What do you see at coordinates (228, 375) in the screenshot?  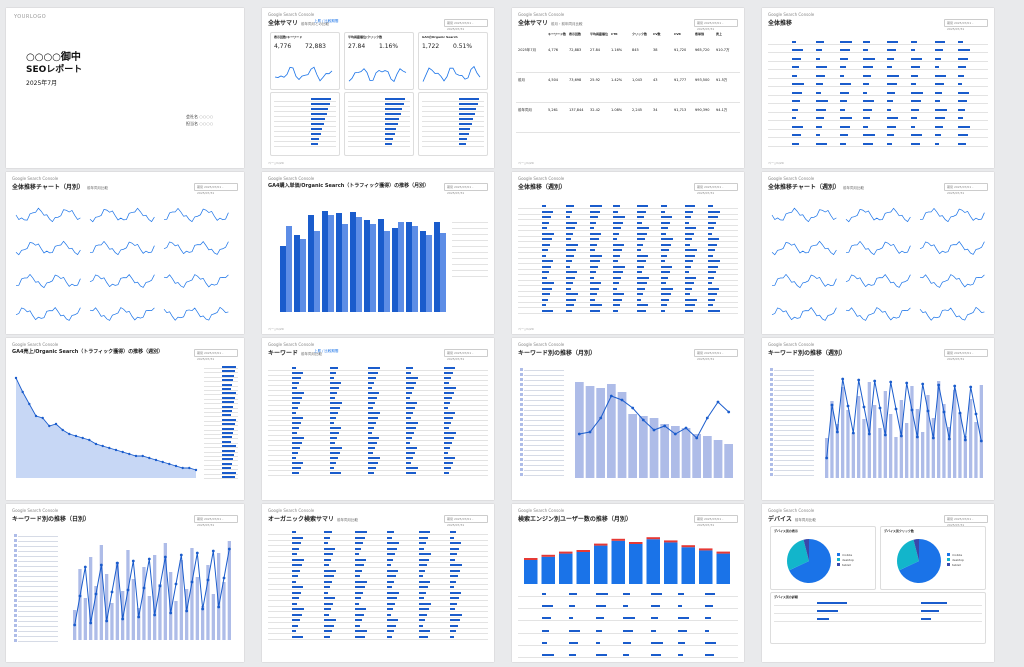 I see `legend-bar` at bounding box center [228, 375].